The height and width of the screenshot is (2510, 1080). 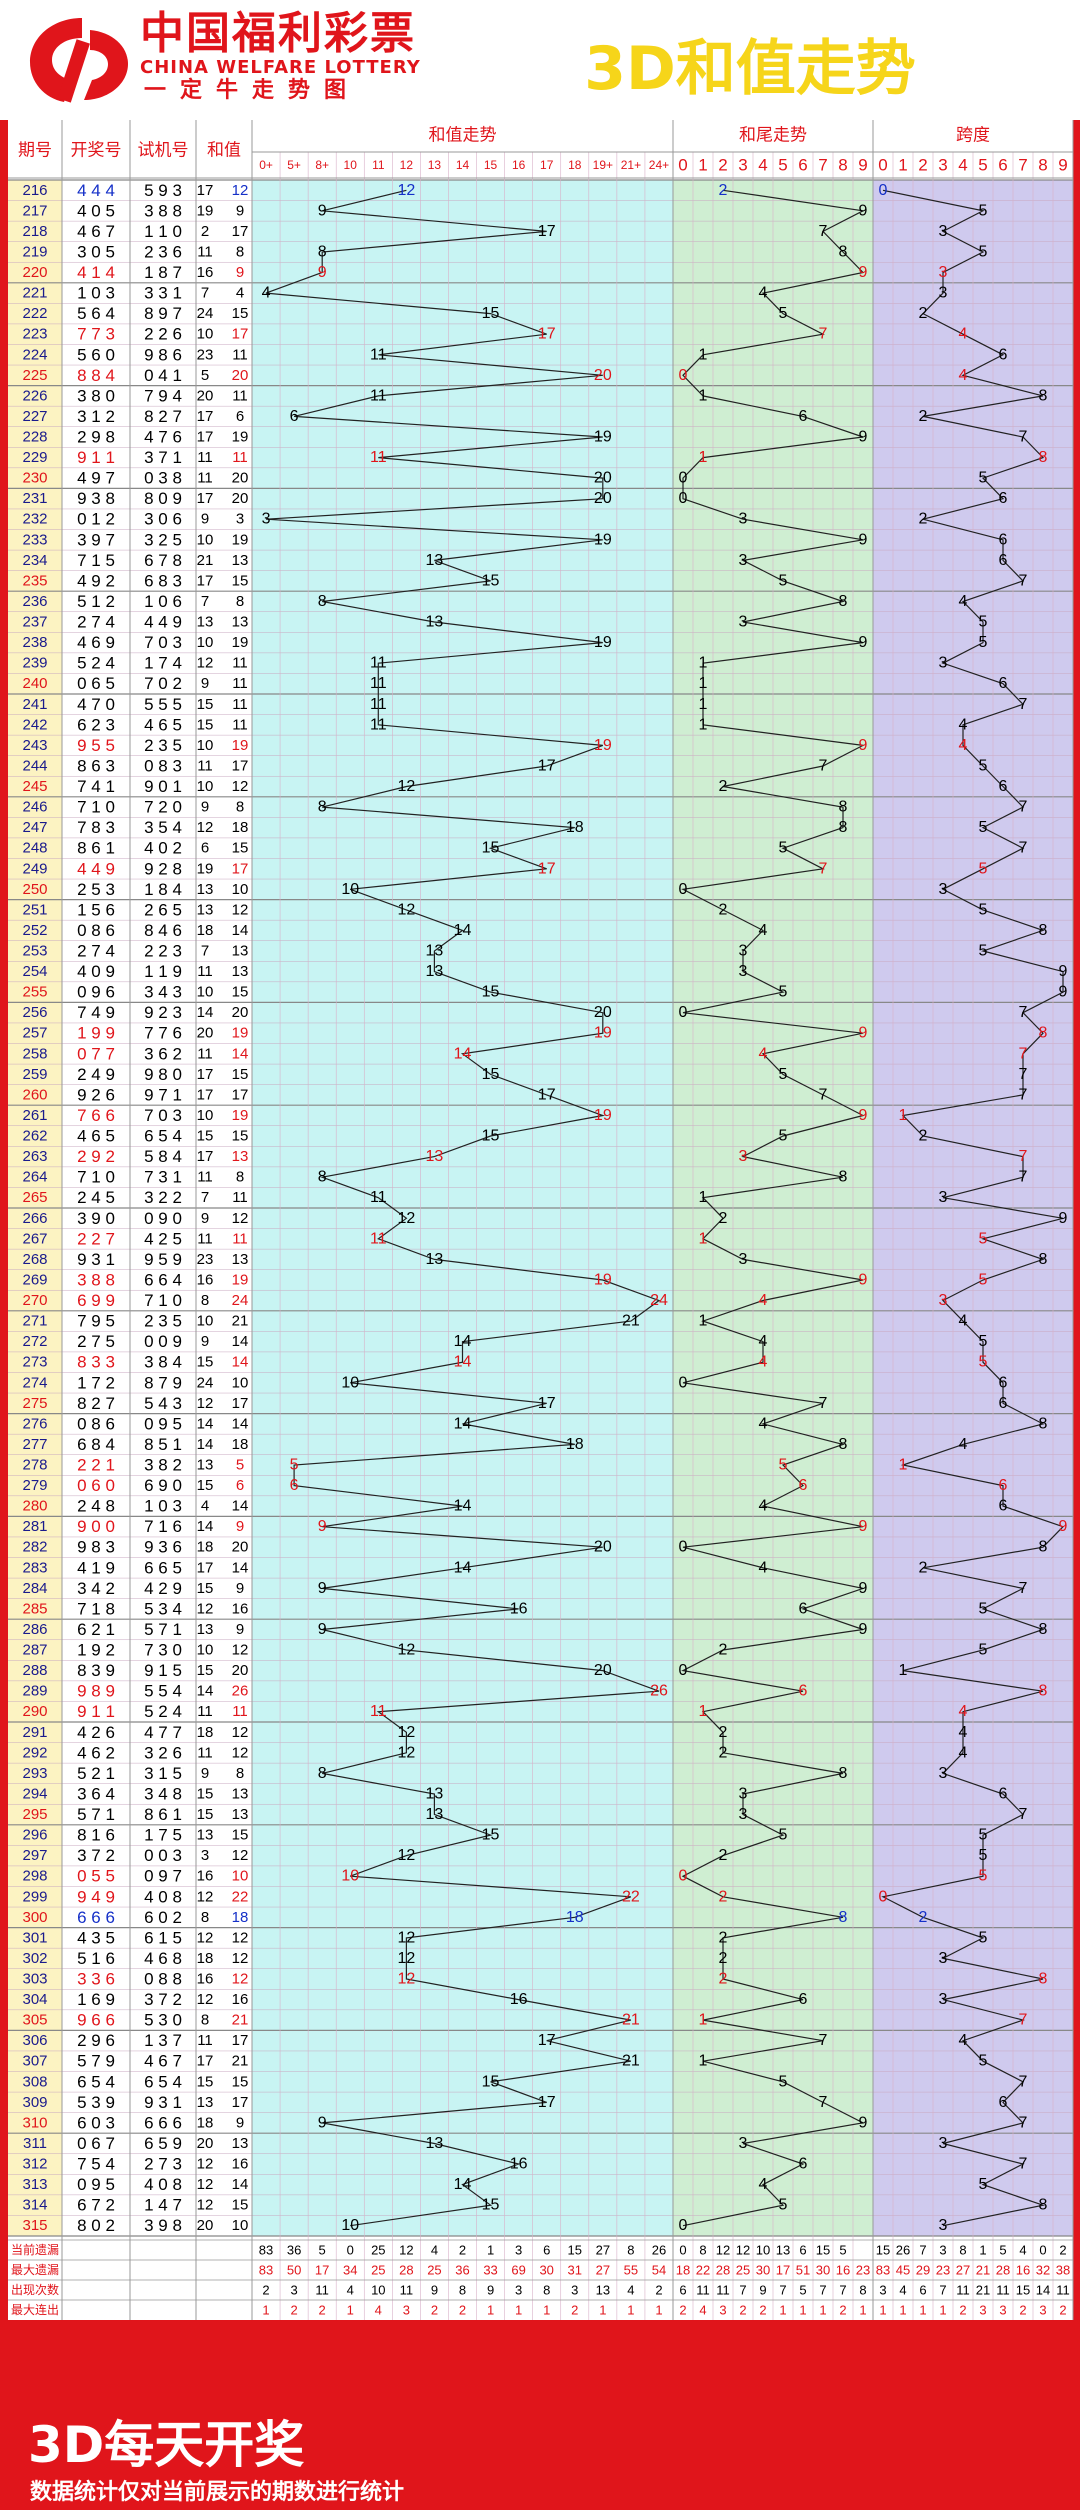 I want to click on draw-number: 0 1 2, so click(x=96, y=519).